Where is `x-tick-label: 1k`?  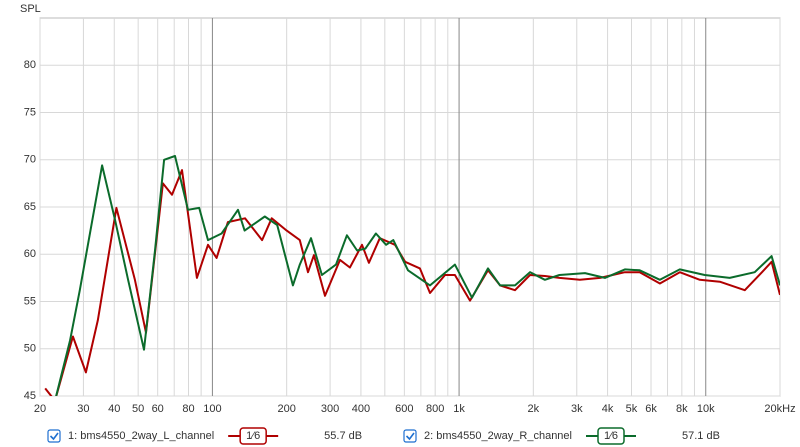
x-tick-label: 1k is located at coordinates (459, 409).